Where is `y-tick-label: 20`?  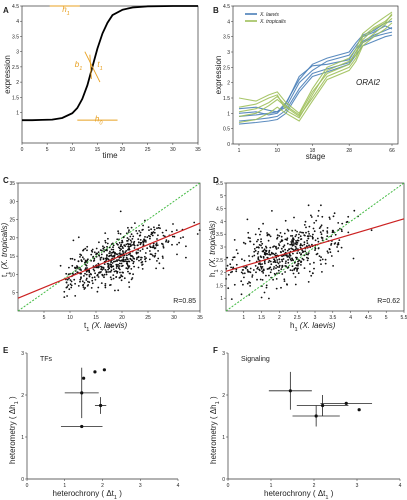
y-tick-label: 20 is located at coordinates (12, 239).